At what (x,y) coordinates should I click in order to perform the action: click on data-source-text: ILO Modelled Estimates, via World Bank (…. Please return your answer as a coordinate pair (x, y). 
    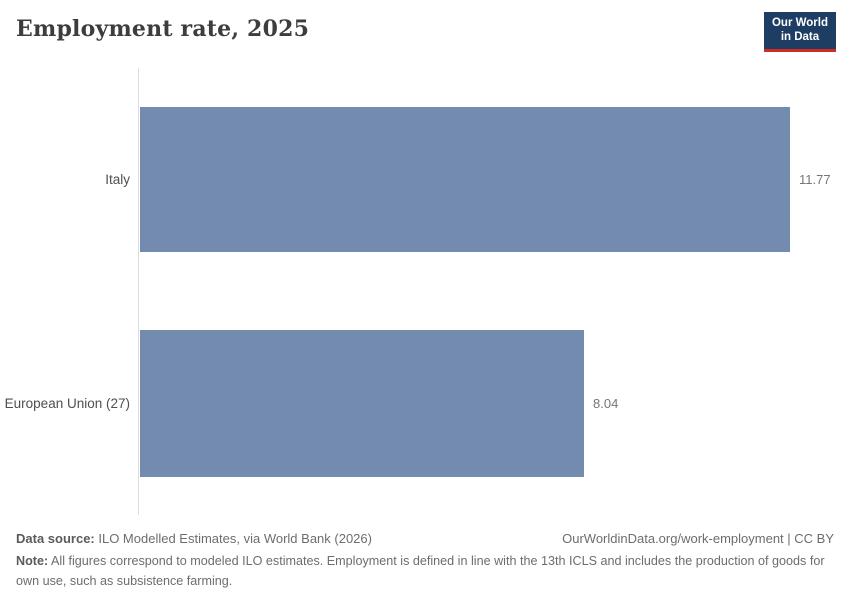
    Looking at the image, I should click on (233, 538).